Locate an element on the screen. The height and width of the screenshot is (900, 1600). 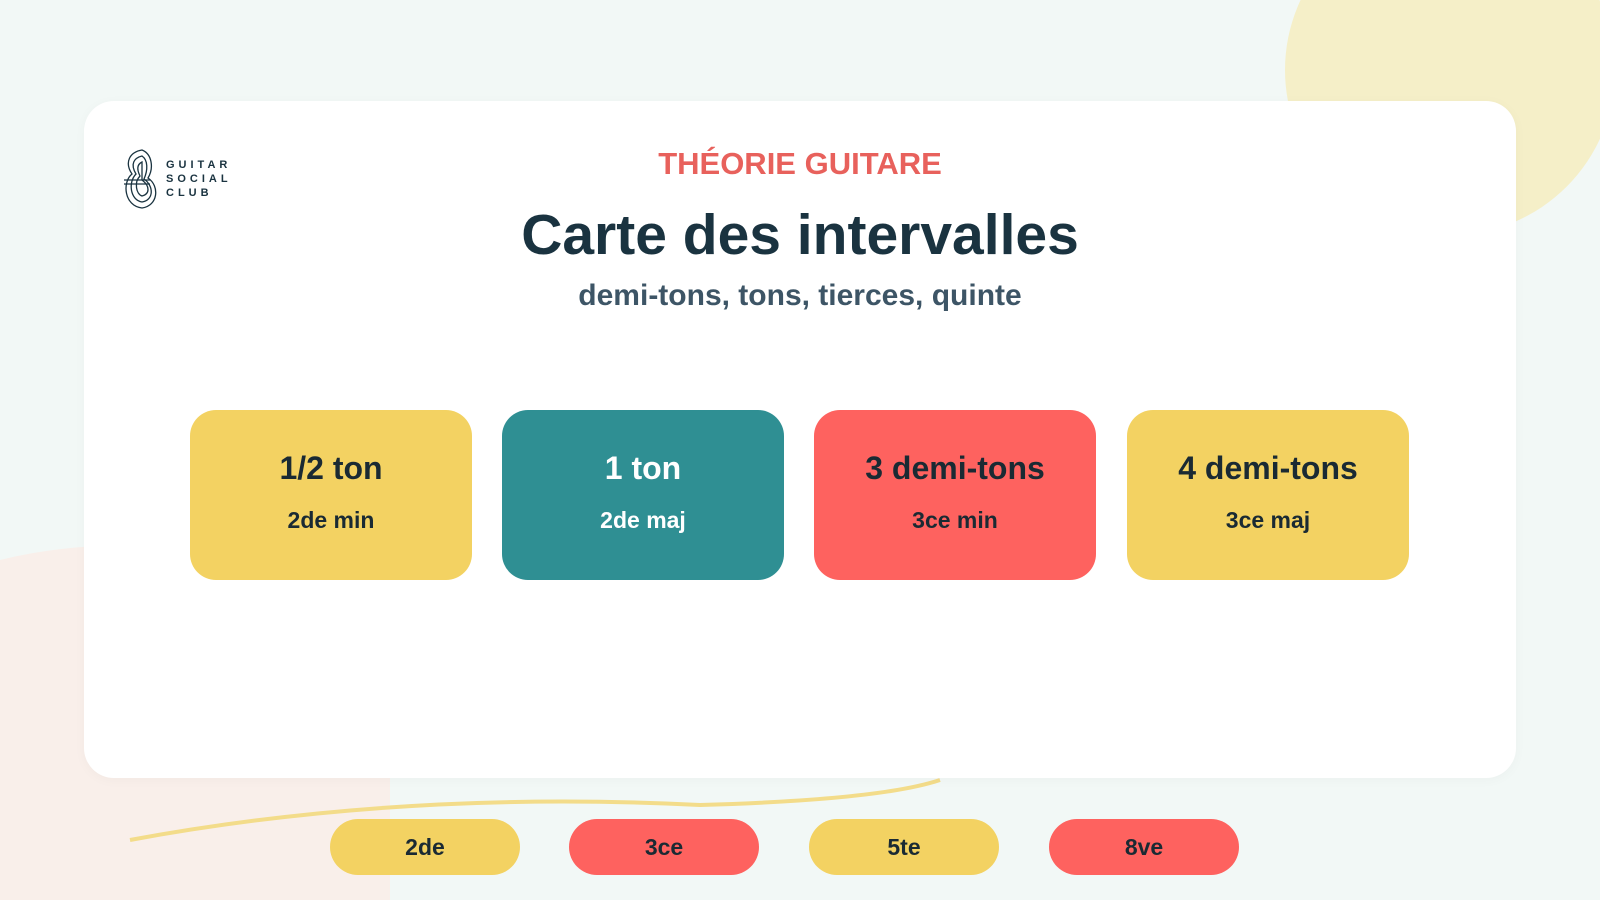
interval-subtitle: 3ce maj is located at coordinates (1268, 520).